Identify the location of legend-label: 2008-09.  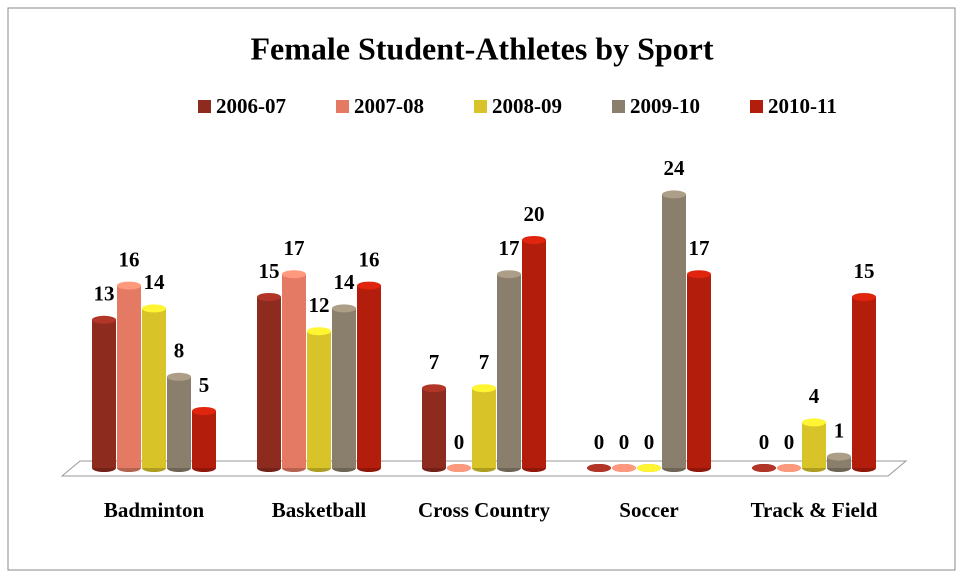
(527, 106).